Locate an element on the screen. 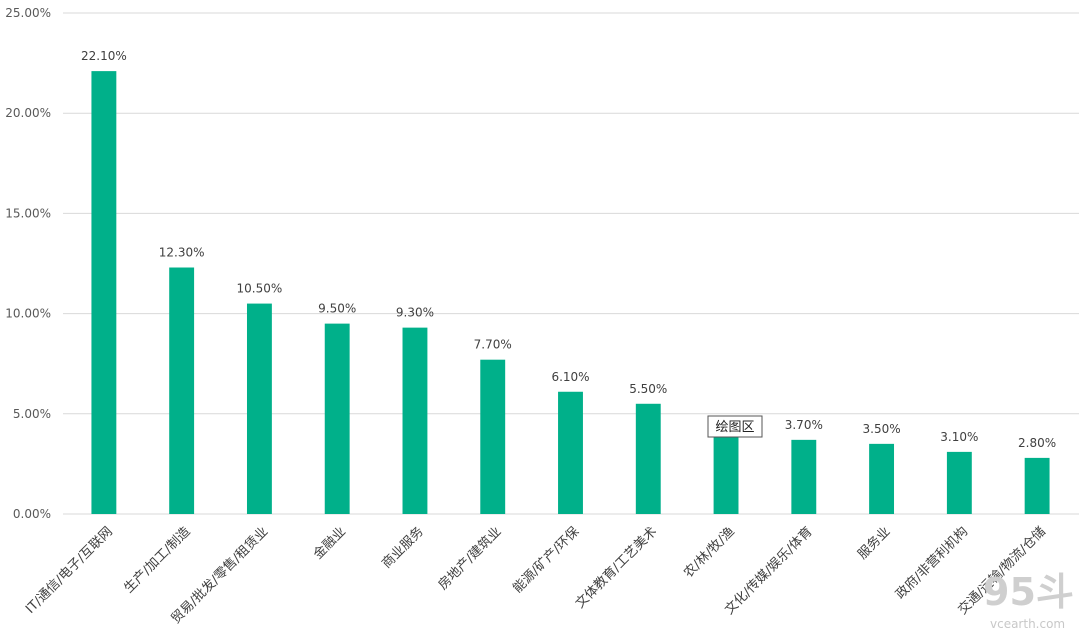 The height and width of the screenshot is (643, 1081). data-label: 2.80% is located at coordinates (1037, 443).